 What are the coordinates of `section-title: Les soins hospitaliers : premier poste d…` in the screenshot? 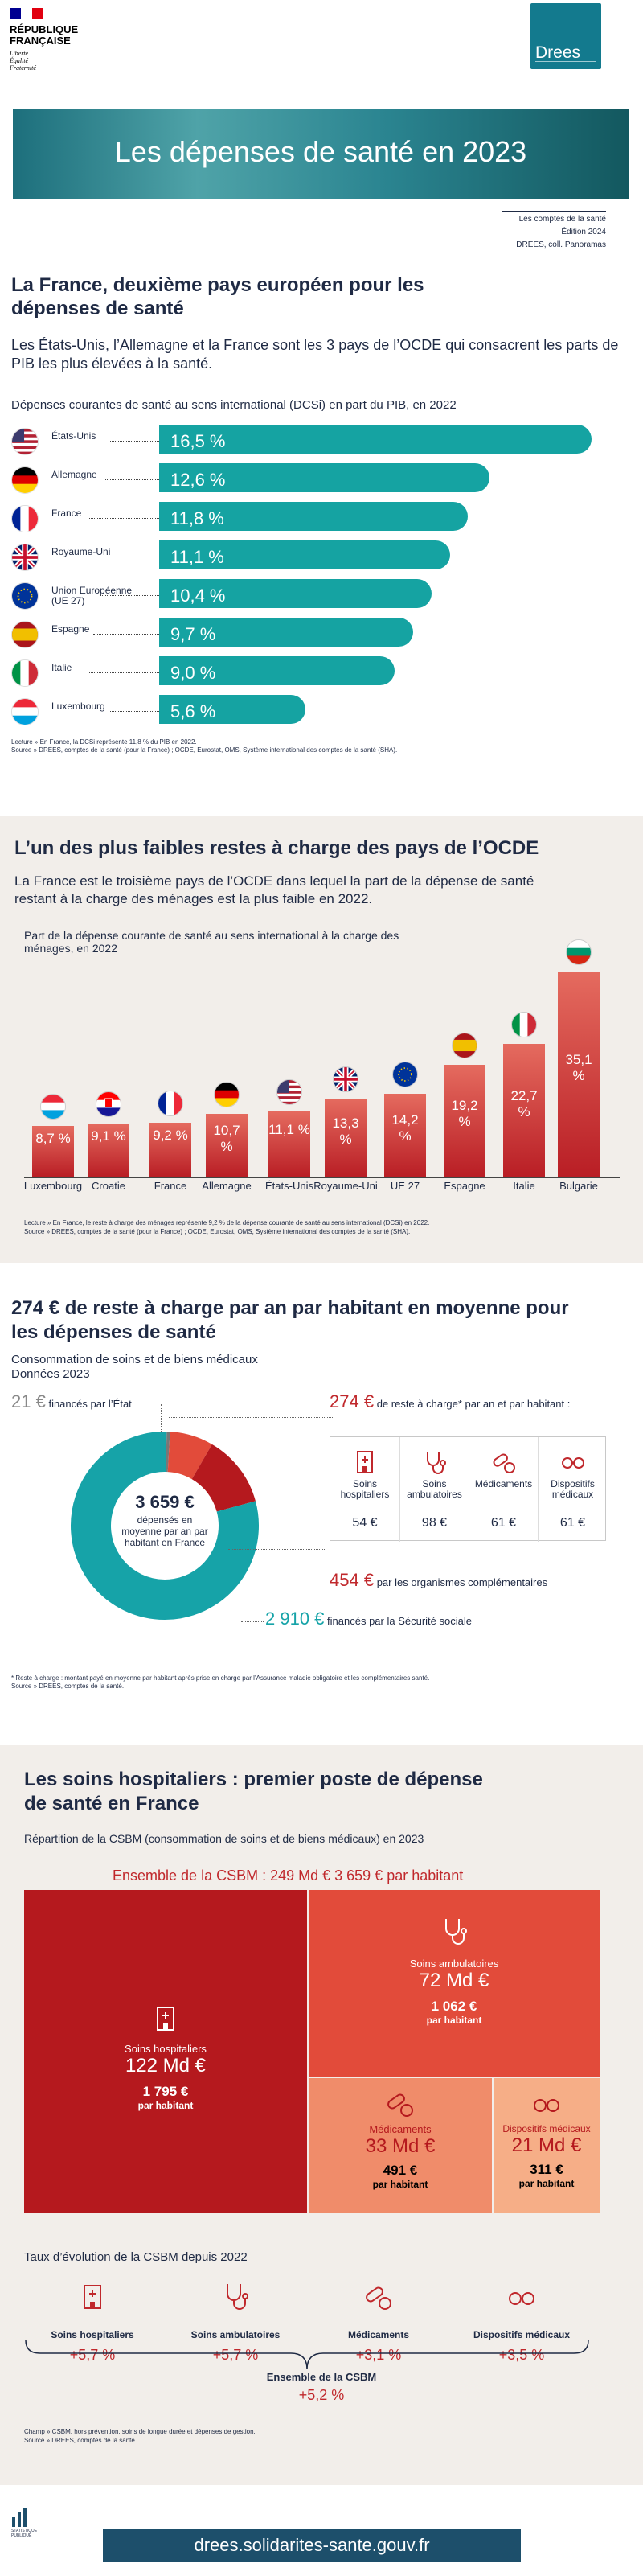 It's located at (253, 1791).